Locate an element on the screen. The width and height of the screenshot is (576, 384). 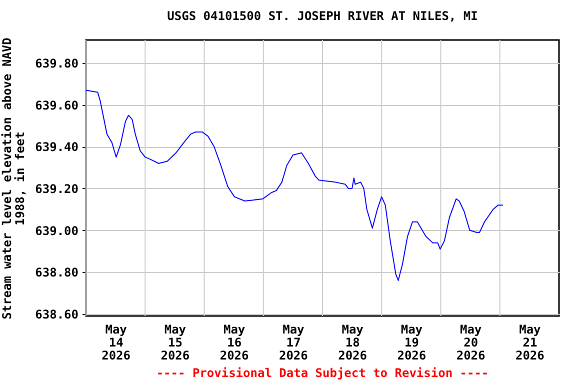
y-tick-label: 639.40 is located at coordinates (56, 147).